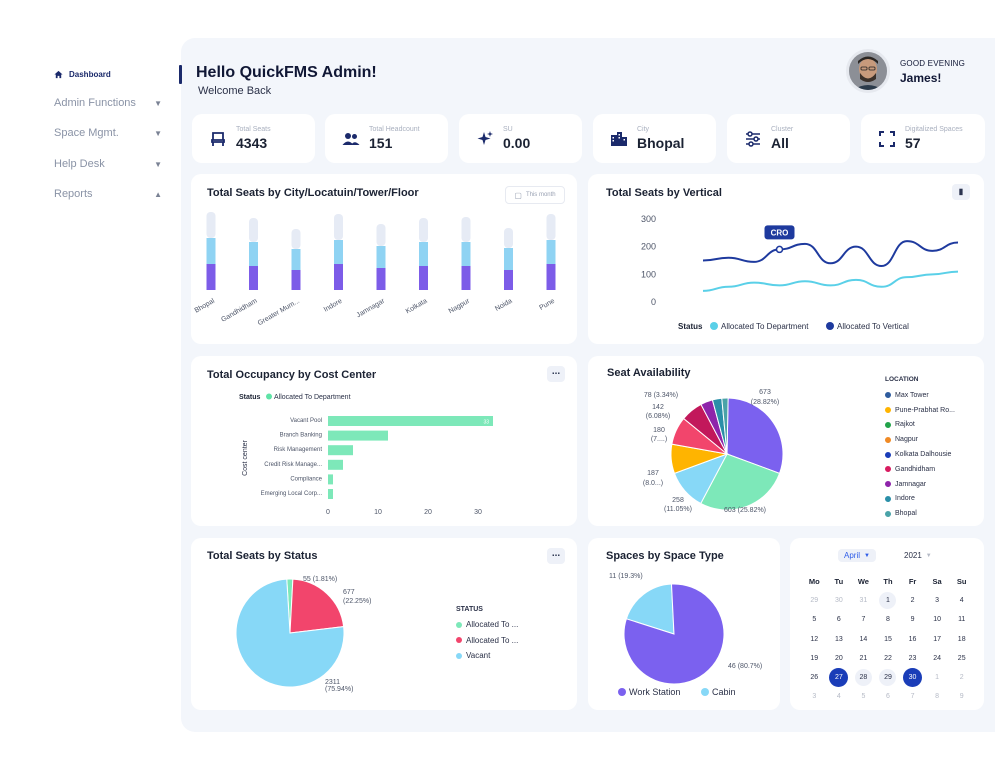  I want to click on legend-item: Rajkot, so click(920, 425).